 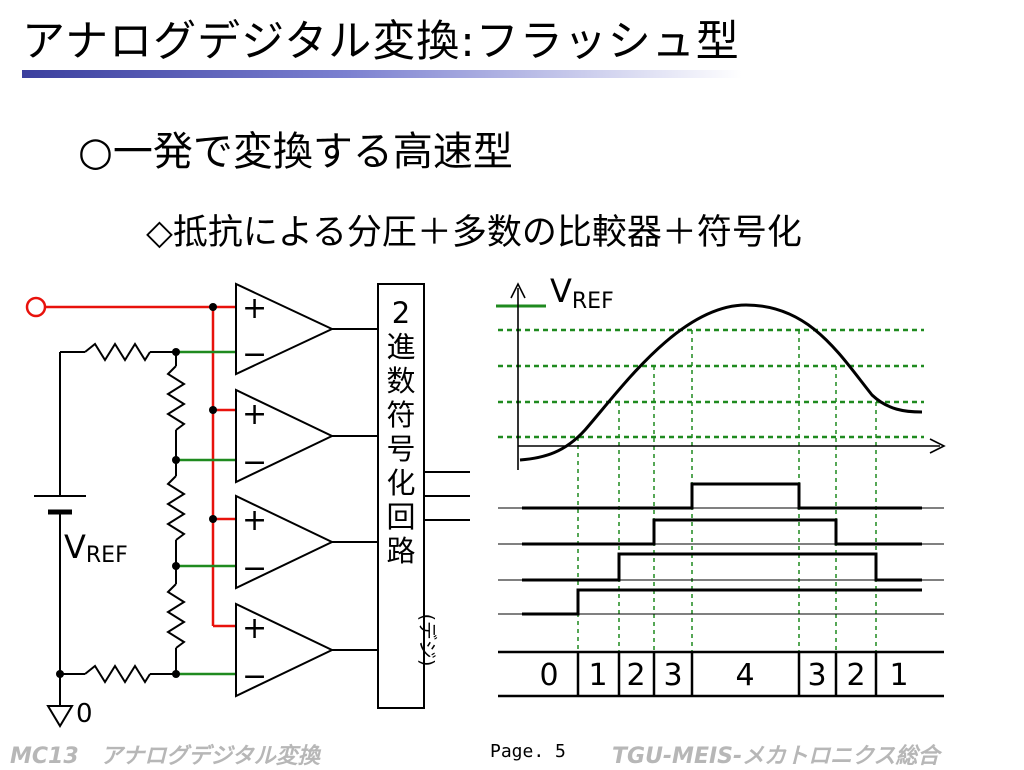 I want to click on comparator-signs: + − + − + − + −, so click(x=254, y=492).